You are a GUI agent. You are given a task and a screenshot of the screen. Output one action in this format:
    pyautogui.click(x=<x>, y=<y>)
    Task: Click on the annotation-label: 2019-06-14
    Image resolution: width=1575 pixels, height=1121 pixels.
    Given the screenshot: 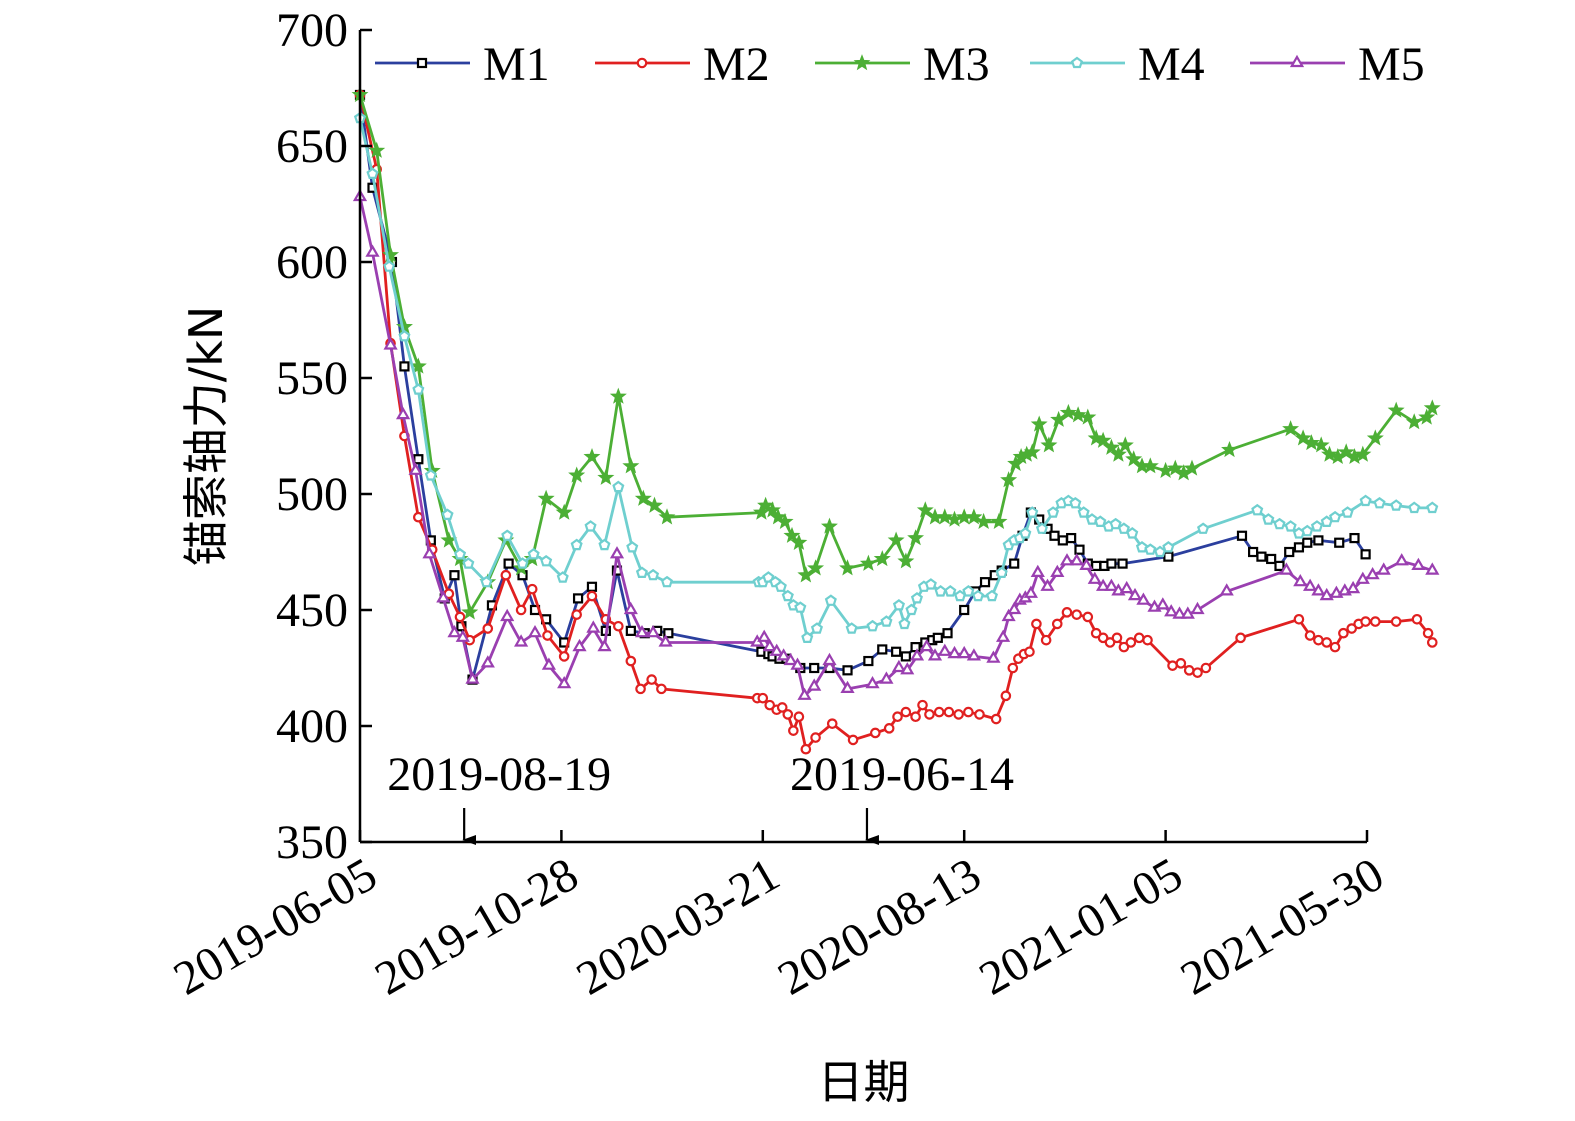 What is the action you would take?
    pyautogui.click(x=902, y=774)
    